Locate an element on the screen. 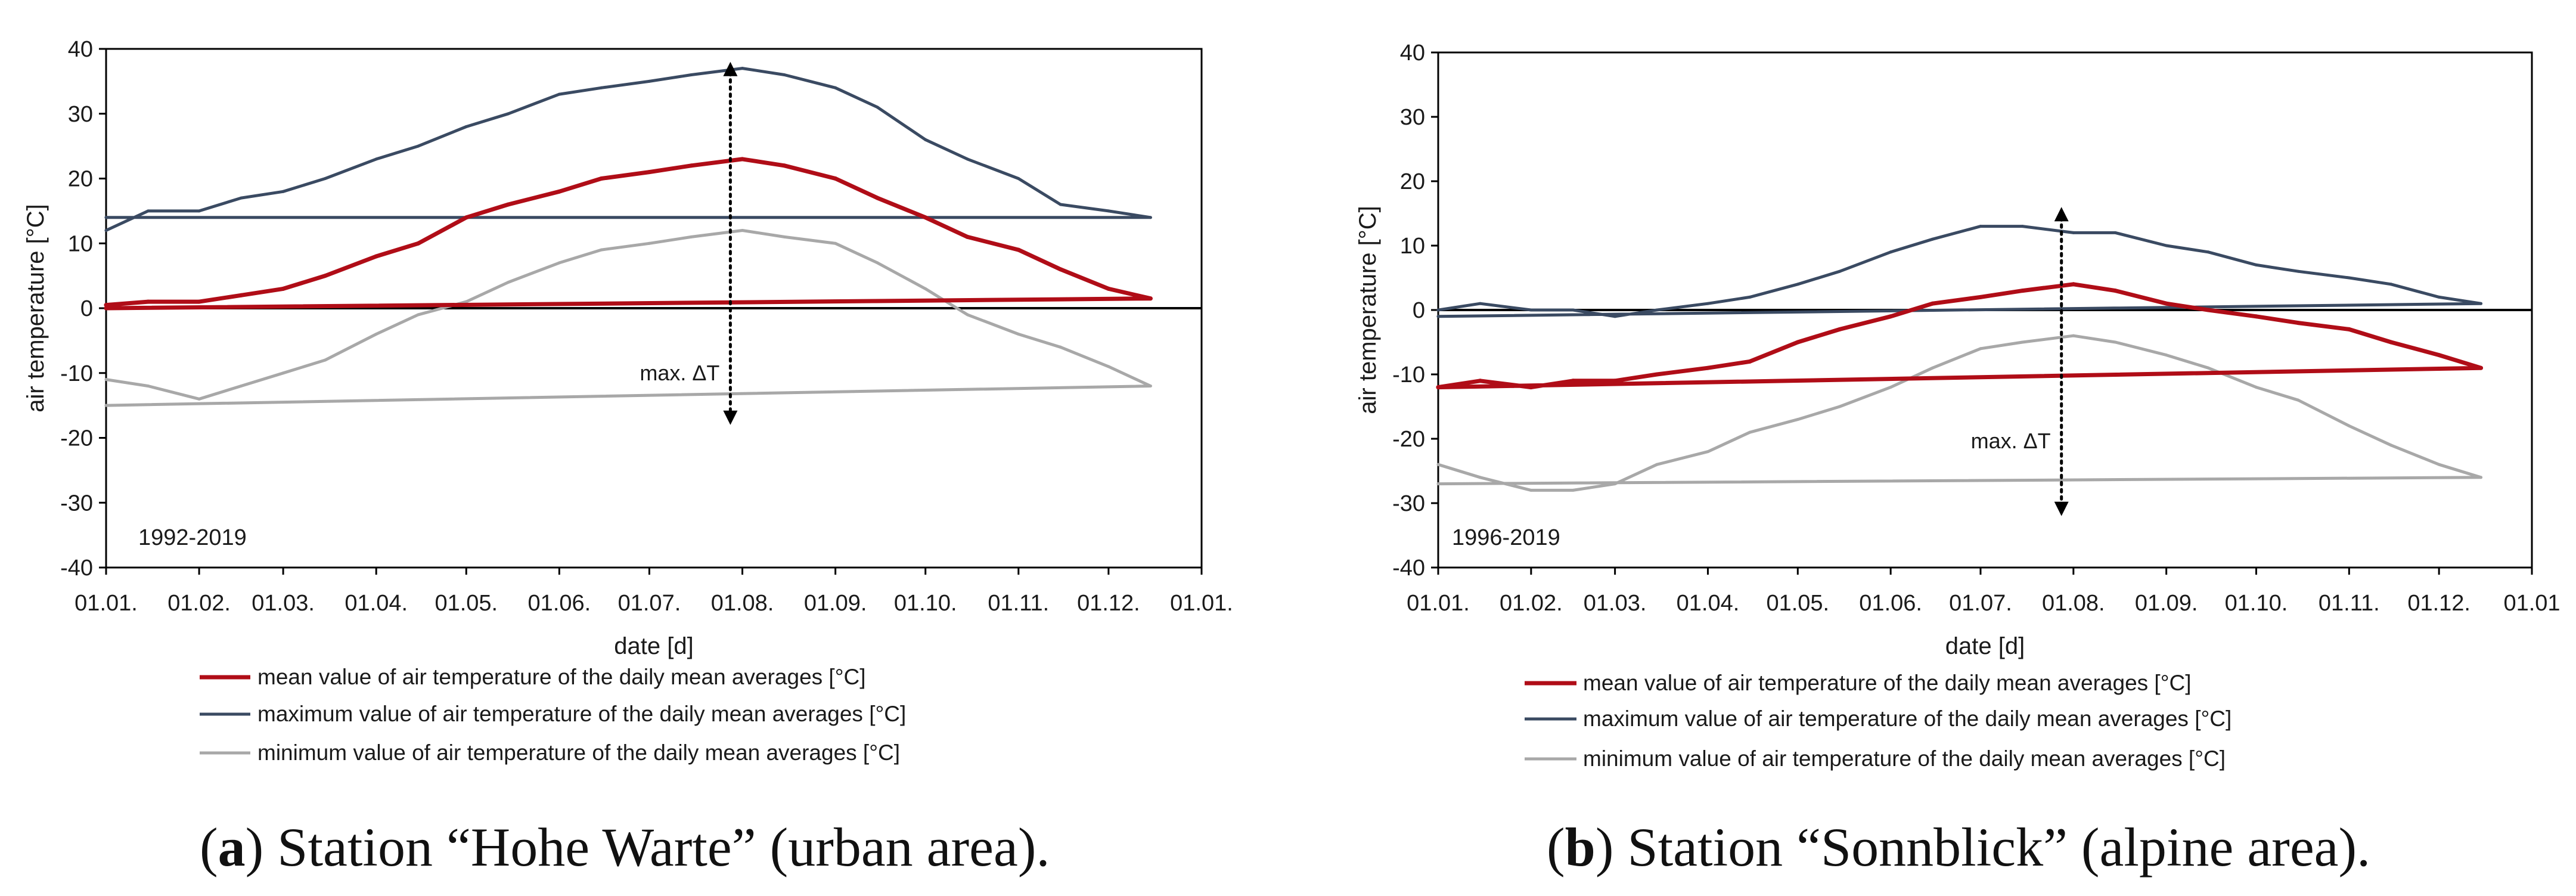  caption-b-letter: b is located at coordinates (1580, 848).